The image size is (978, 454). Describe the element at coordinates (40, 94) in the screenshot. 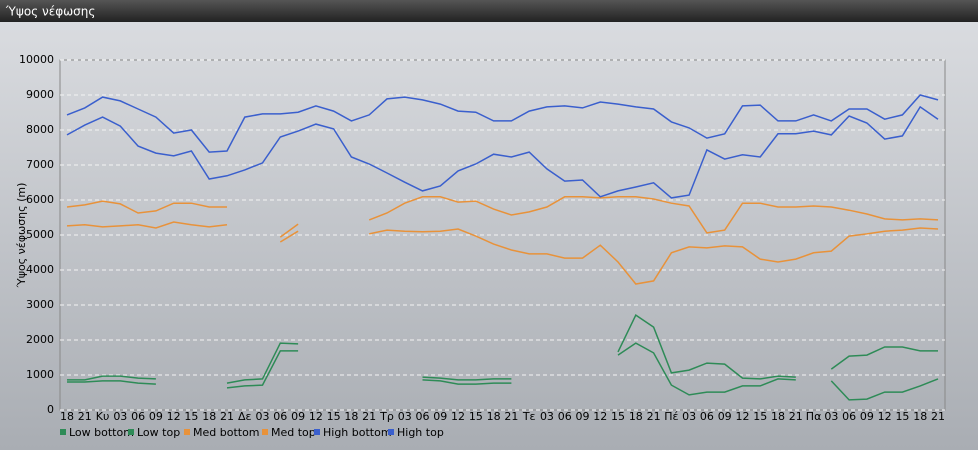

I see `y-tick-label: 9000` at that location.